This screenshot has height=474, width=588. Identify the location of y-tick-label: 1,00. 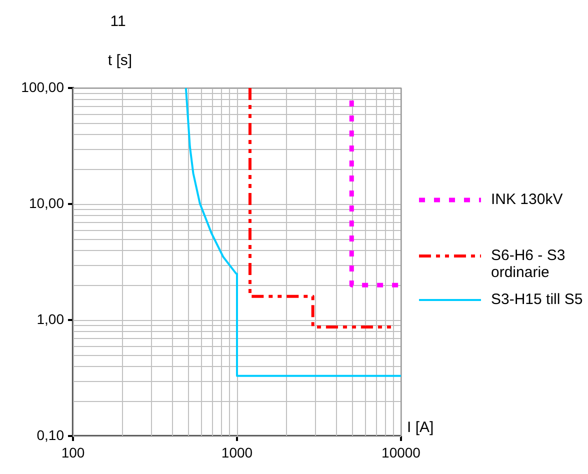
(50, 318).